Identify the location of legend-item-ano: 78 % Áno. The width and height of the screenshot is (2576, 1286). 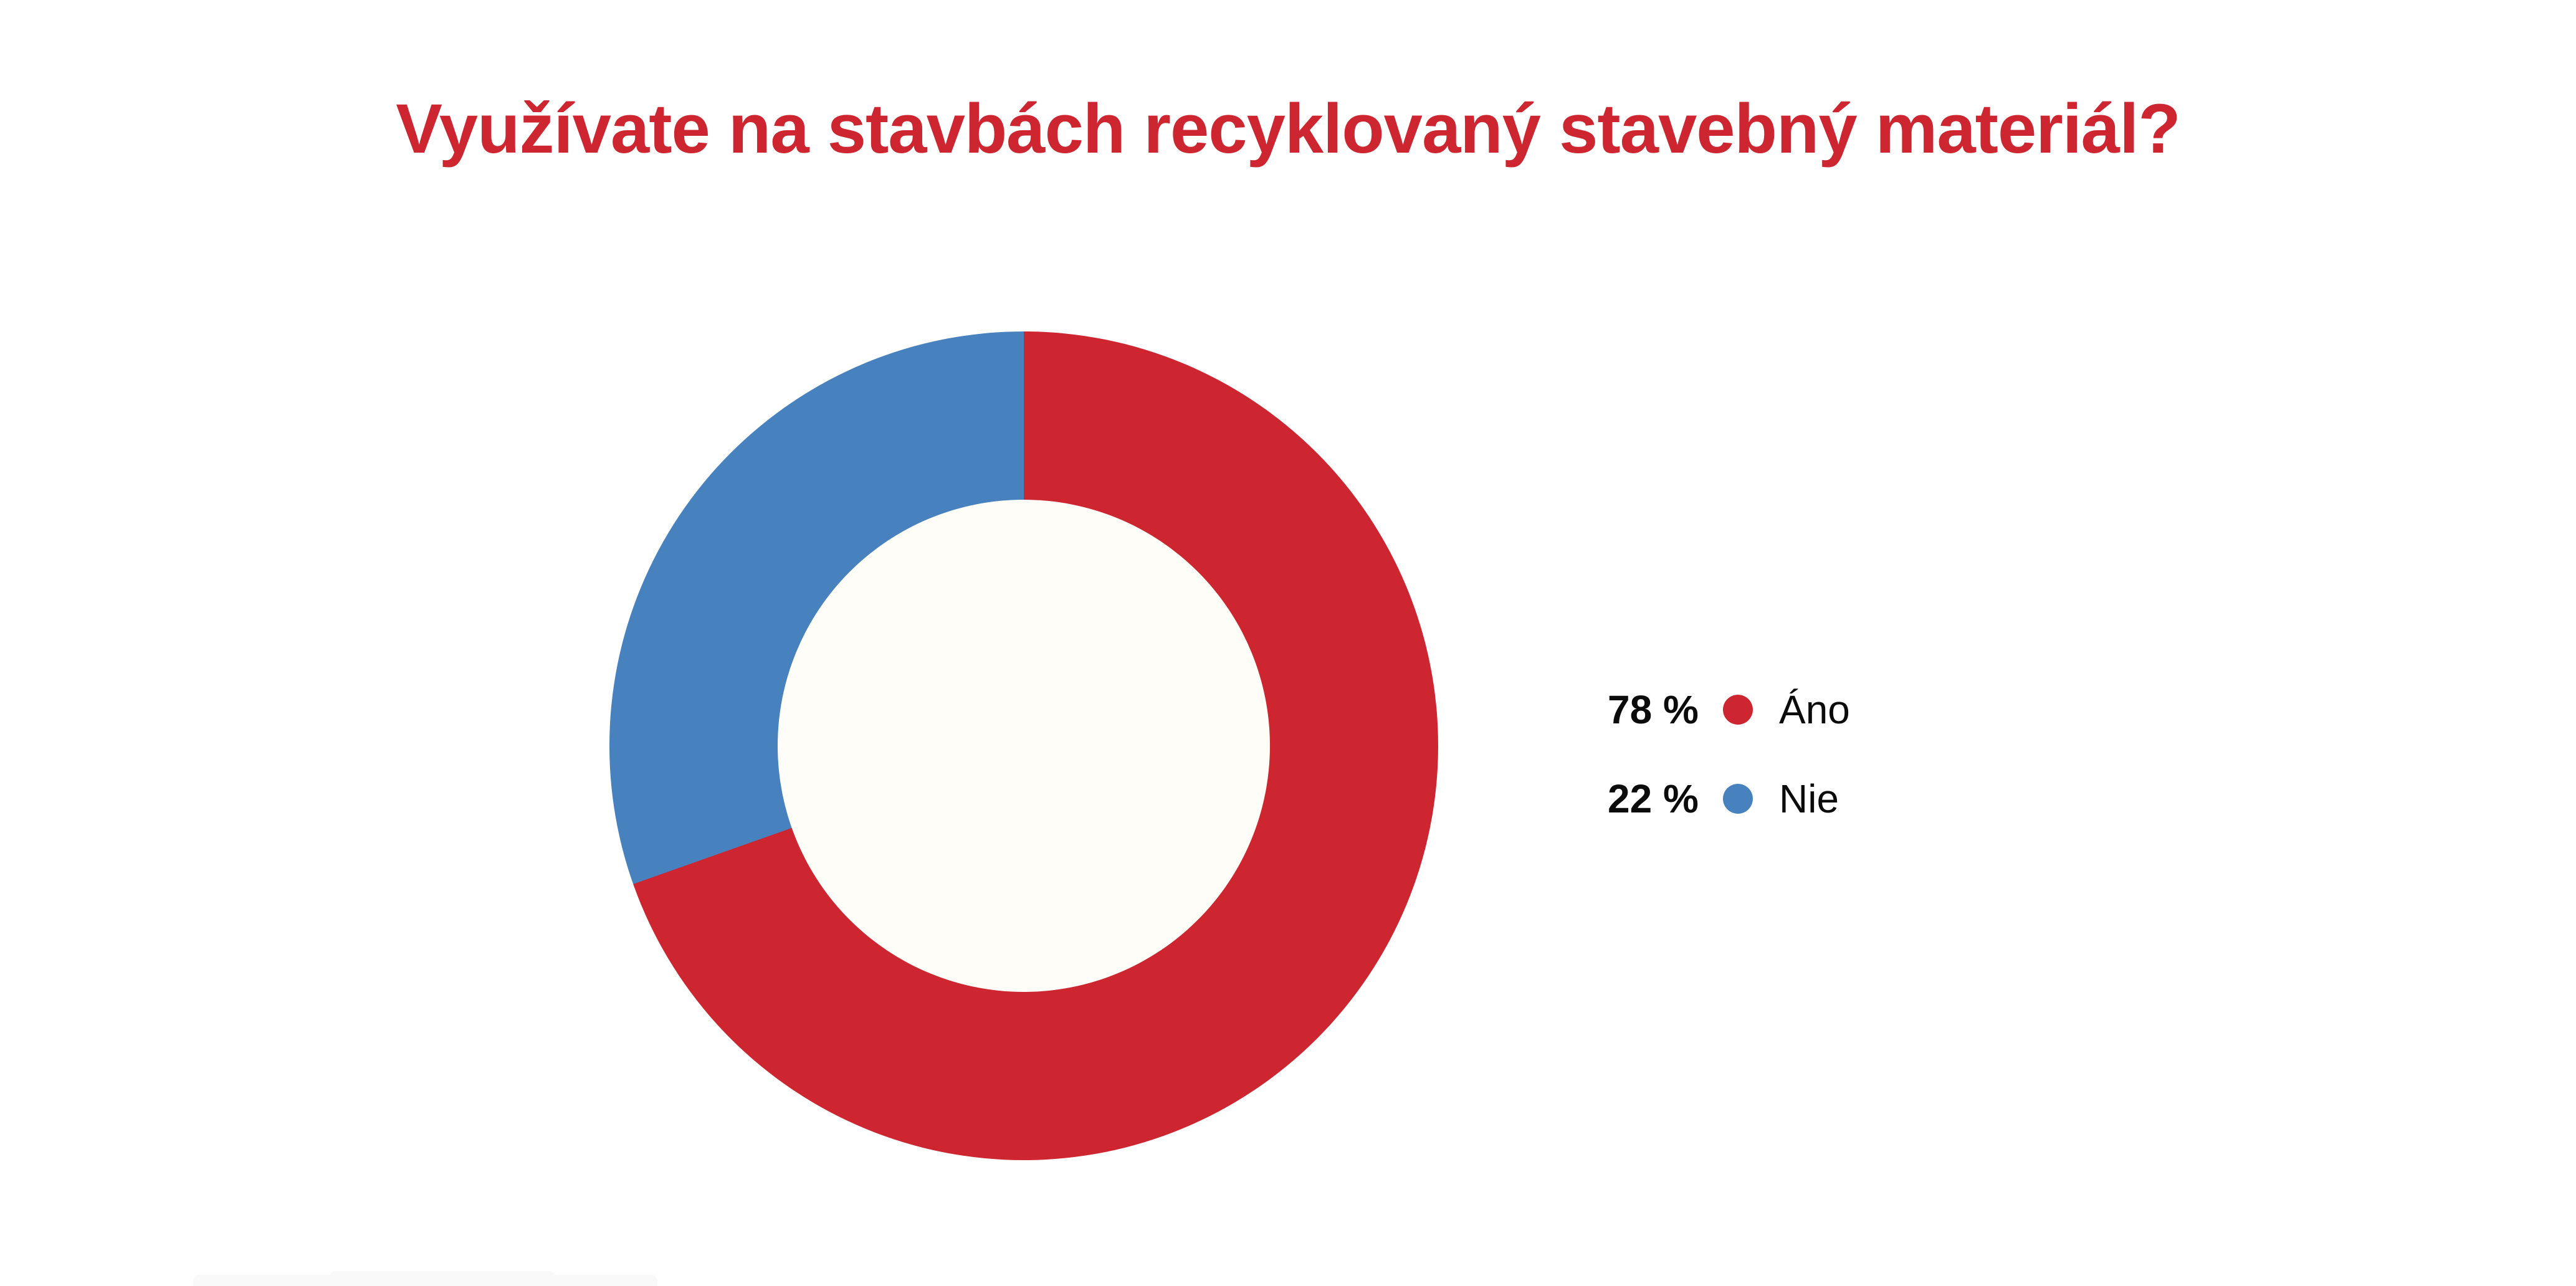
(1729, 709).